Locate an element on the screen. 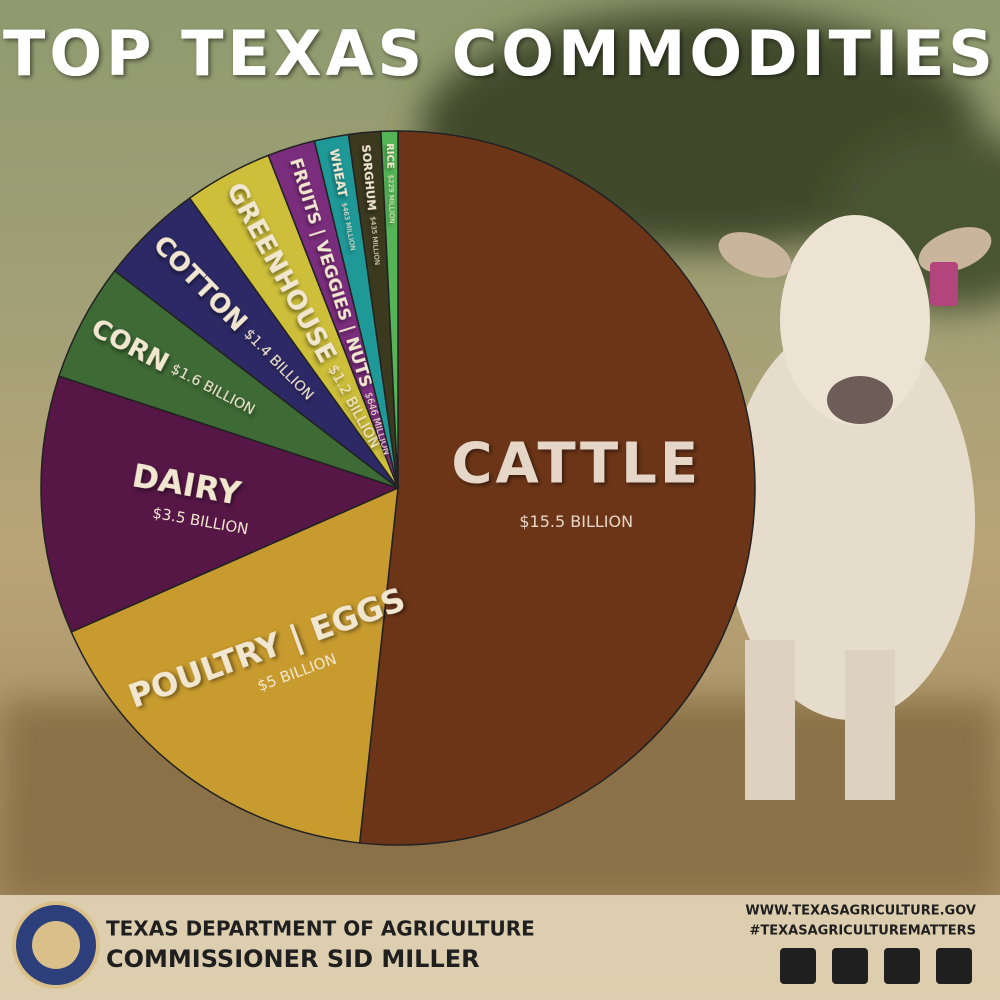 This screenshot has width=1000, height=1000. youtube-icon is located at coordinates (954, 966).